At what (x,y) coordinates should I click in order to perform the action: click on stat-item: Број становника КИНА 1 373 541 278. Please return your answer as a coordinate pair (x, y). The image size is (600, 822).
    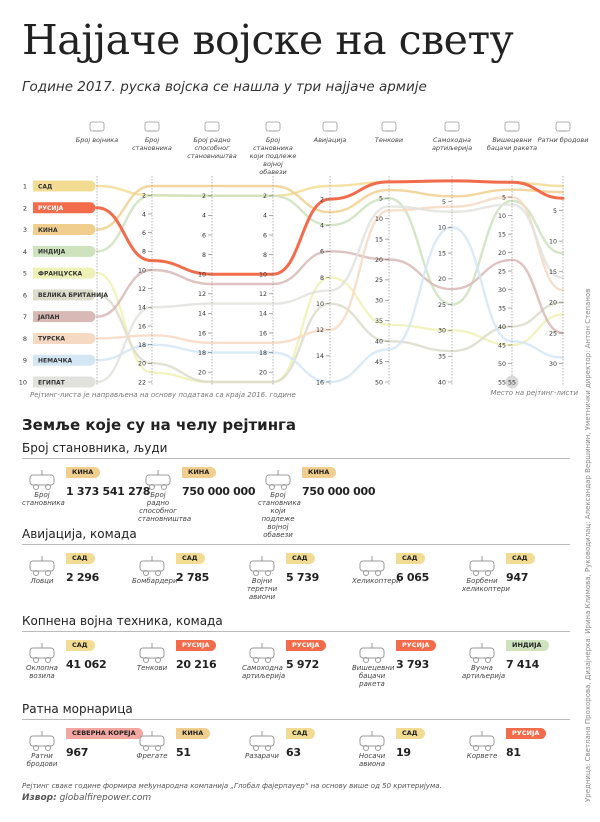
    Looking at the image, I should click on (86, 494).